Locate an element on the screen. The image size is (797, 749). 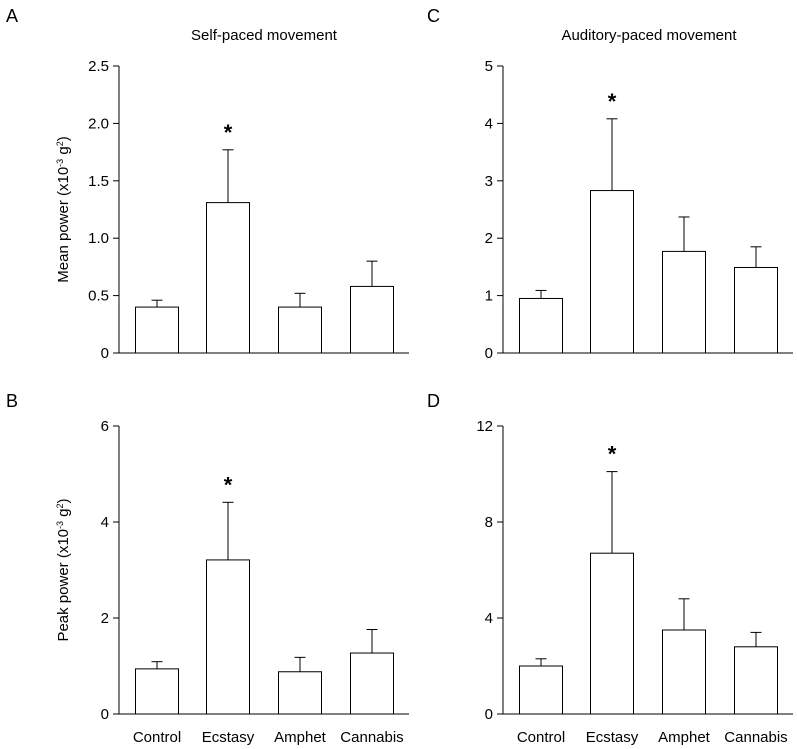
y-tick-label: 2.5 is located at coordinates (98, 66).